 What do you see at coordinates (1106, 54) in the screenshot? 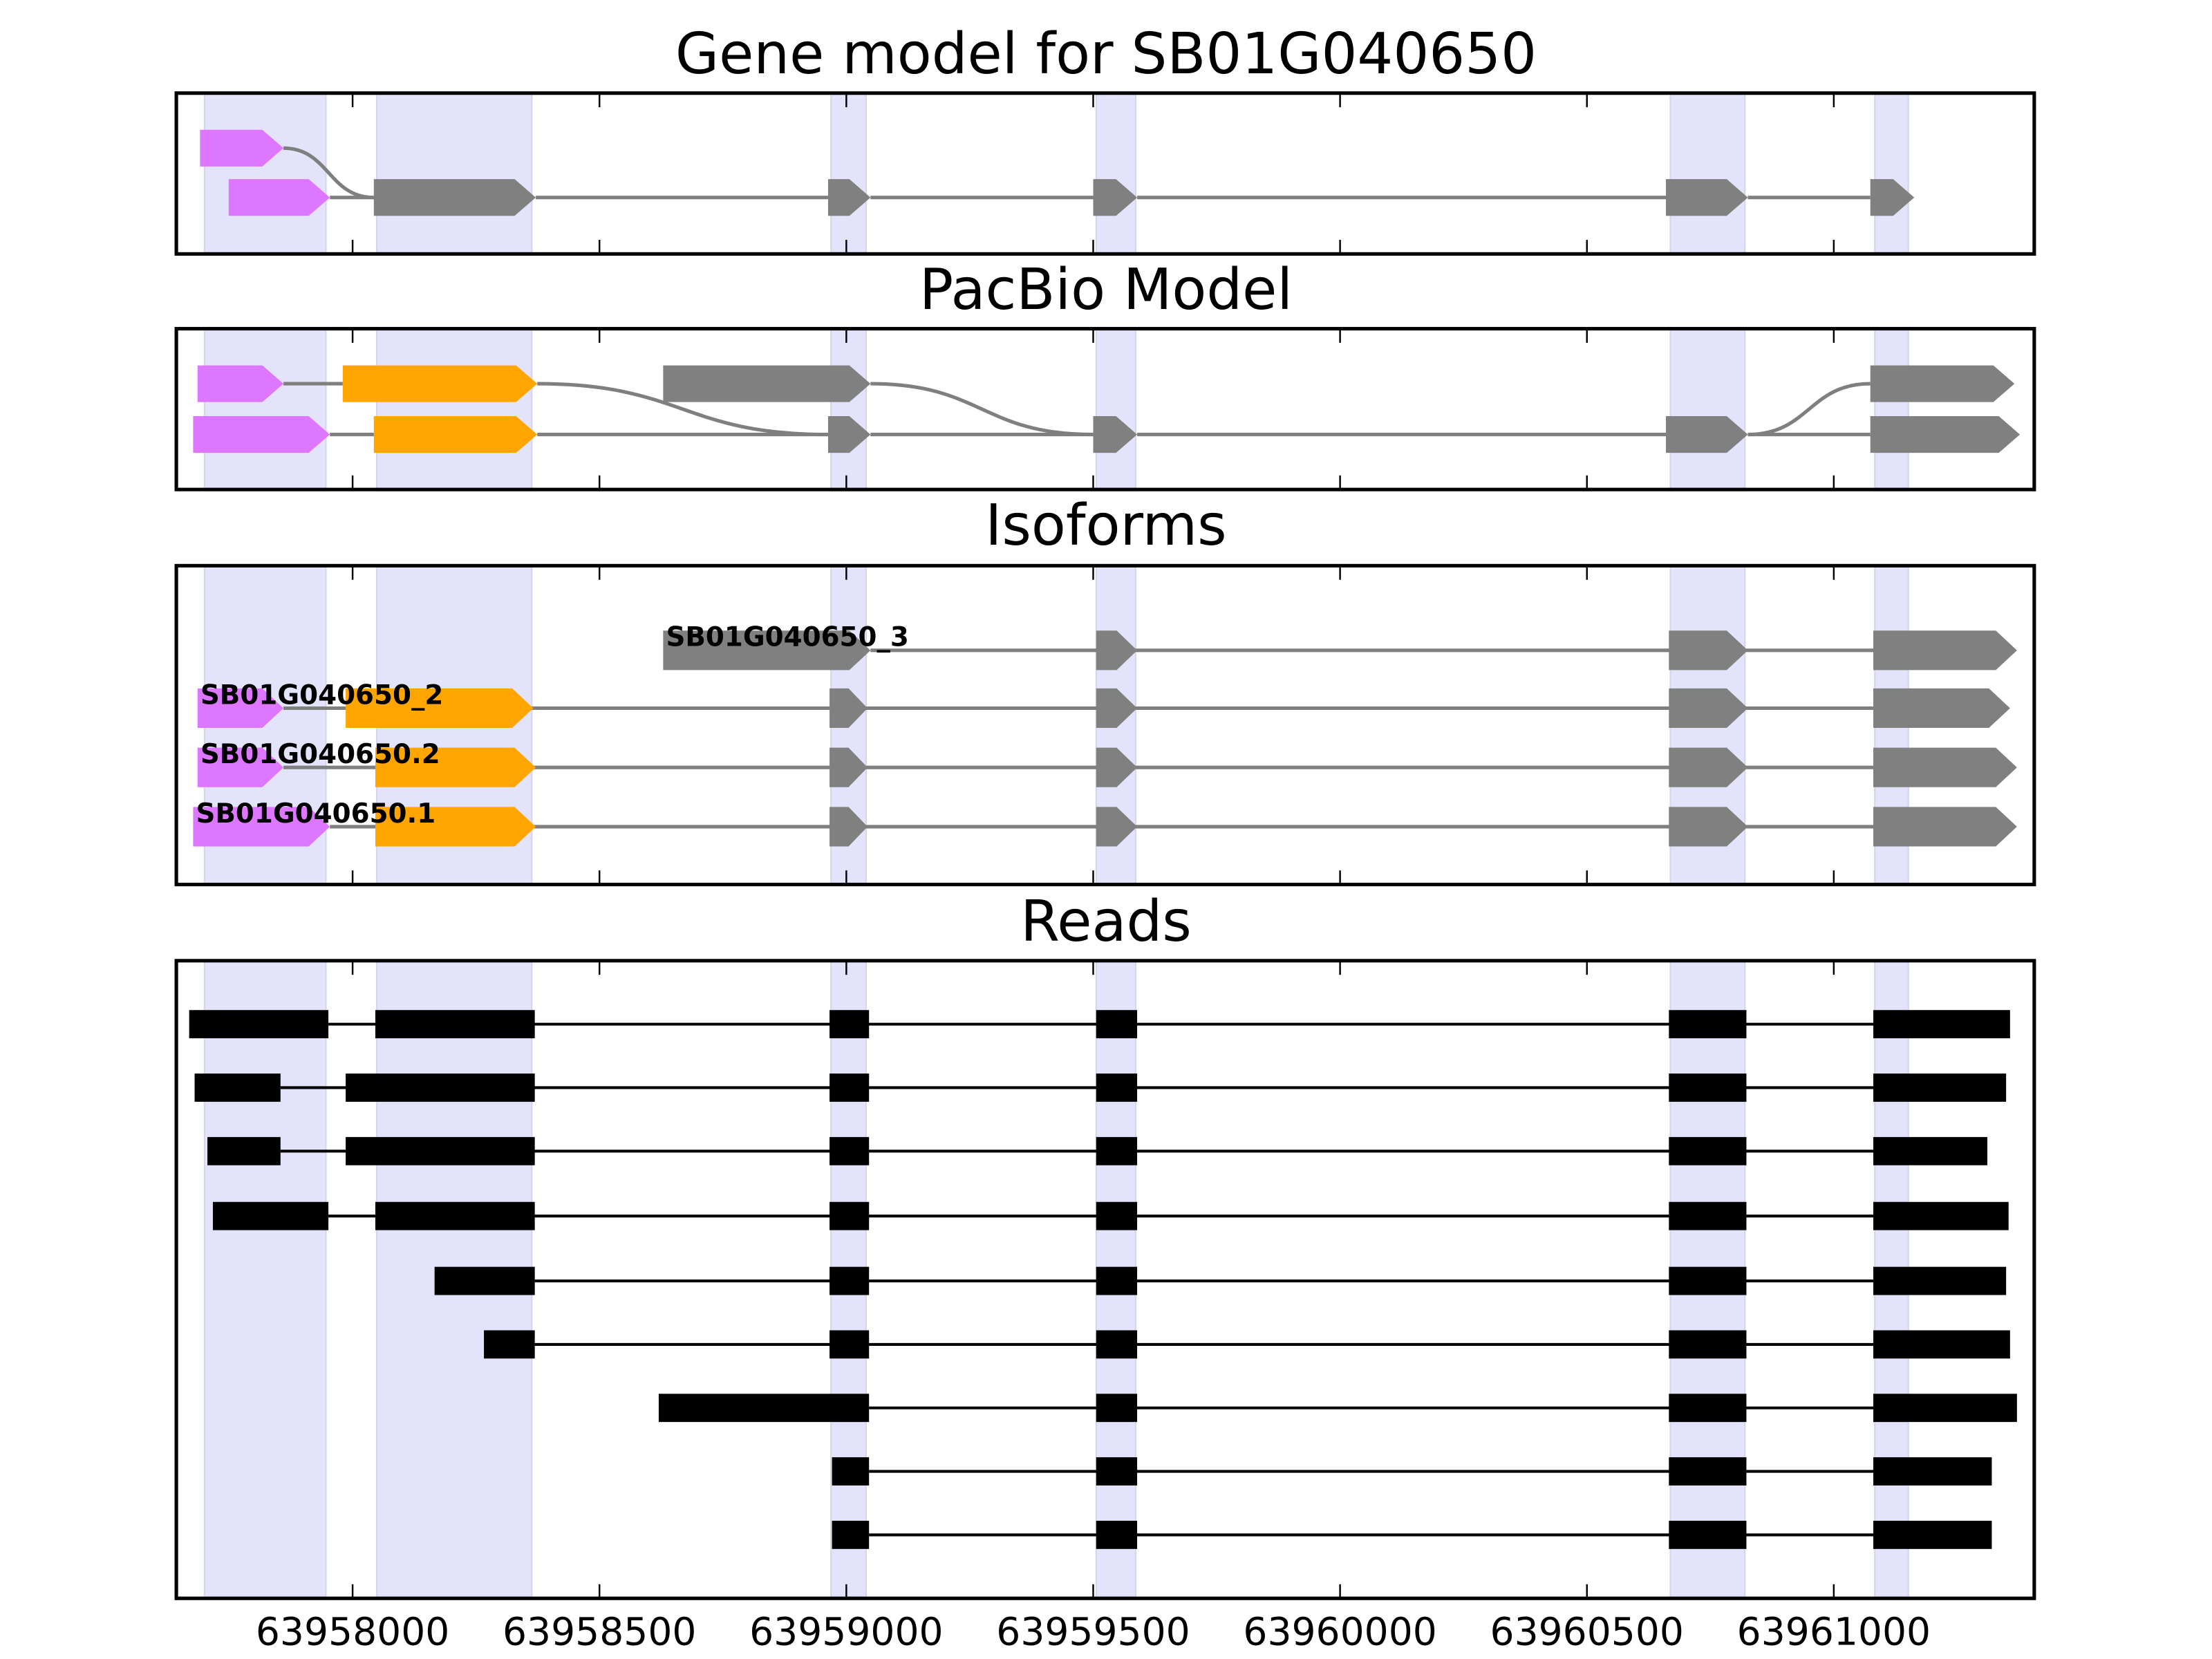
I see `panel-title-gene-model: Gene model for SB01G040650` at bounding box center [1106, 54].